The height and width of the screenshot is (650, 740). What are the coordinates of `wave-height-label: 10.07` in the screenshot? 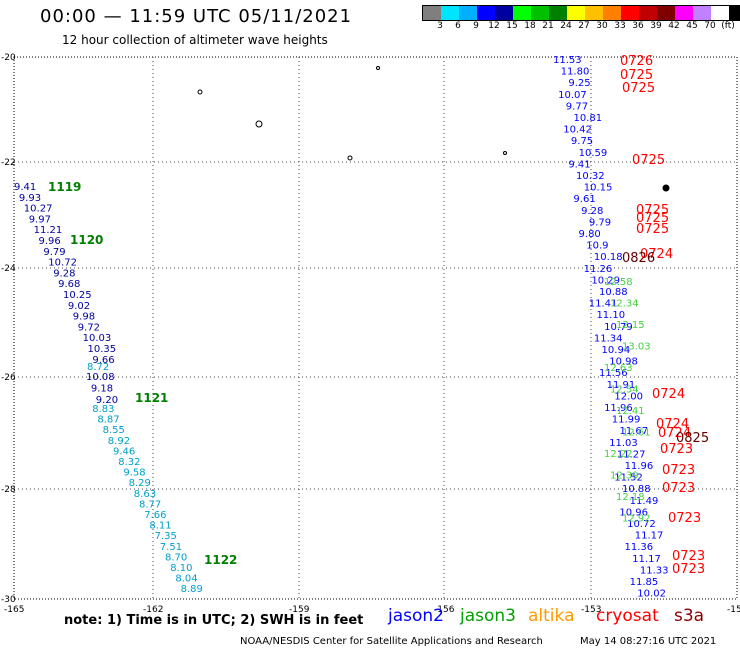 It's located at (572, 95).